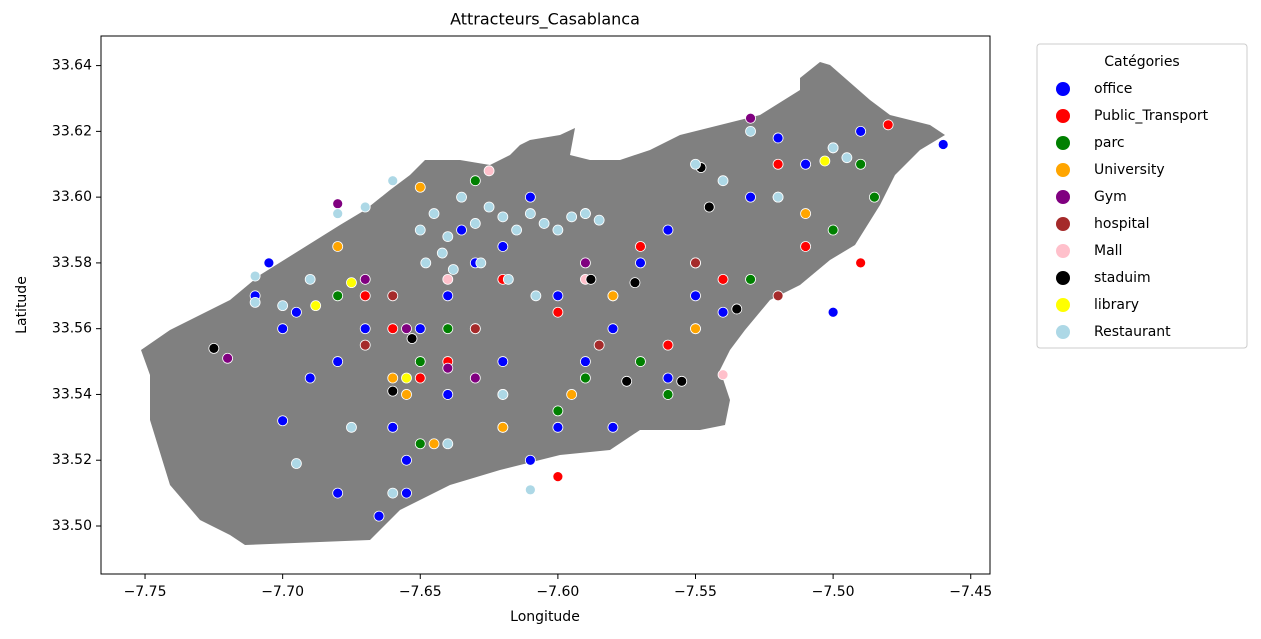 The width and height of the screenshot is (1261, 639). What do you see at coordinates (1113, 89) in the screenshot?
I see `legend-label: office` at bounding box center [1113, 89].